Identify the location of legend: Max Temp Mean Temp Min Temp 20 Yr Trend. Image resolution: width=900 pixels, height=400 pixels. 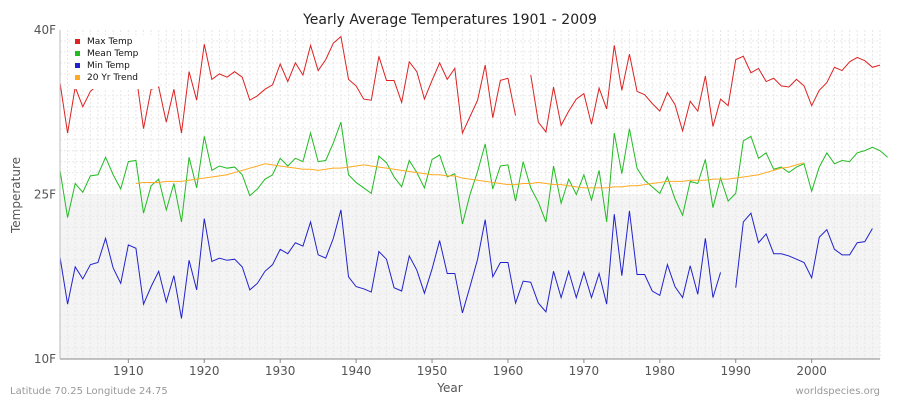
(114, 62).